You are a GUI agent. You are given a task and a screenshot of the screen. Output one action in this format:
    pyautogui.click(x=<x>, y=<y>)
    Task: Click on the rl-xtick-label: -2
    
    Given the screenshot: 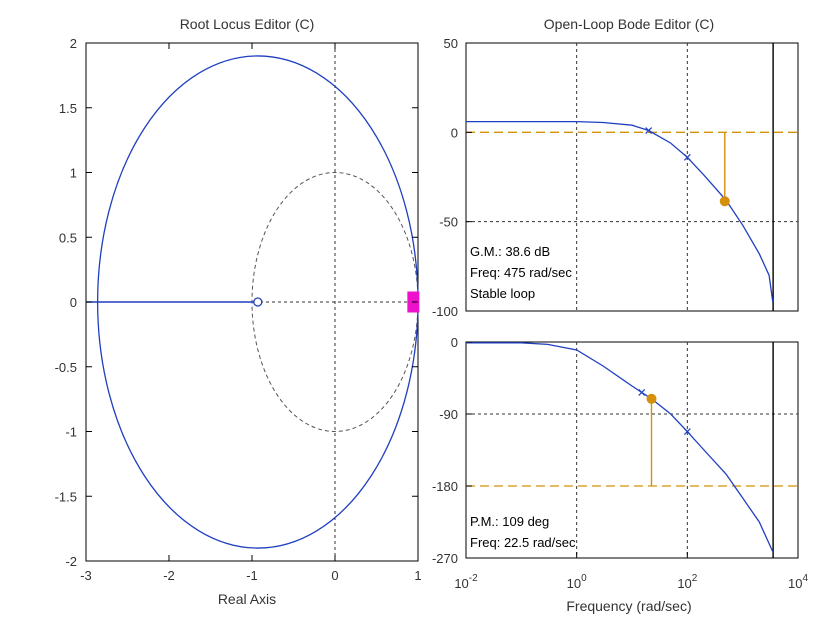 What is the action you would take?
    pyautogui.click(x=169, y=575)
    